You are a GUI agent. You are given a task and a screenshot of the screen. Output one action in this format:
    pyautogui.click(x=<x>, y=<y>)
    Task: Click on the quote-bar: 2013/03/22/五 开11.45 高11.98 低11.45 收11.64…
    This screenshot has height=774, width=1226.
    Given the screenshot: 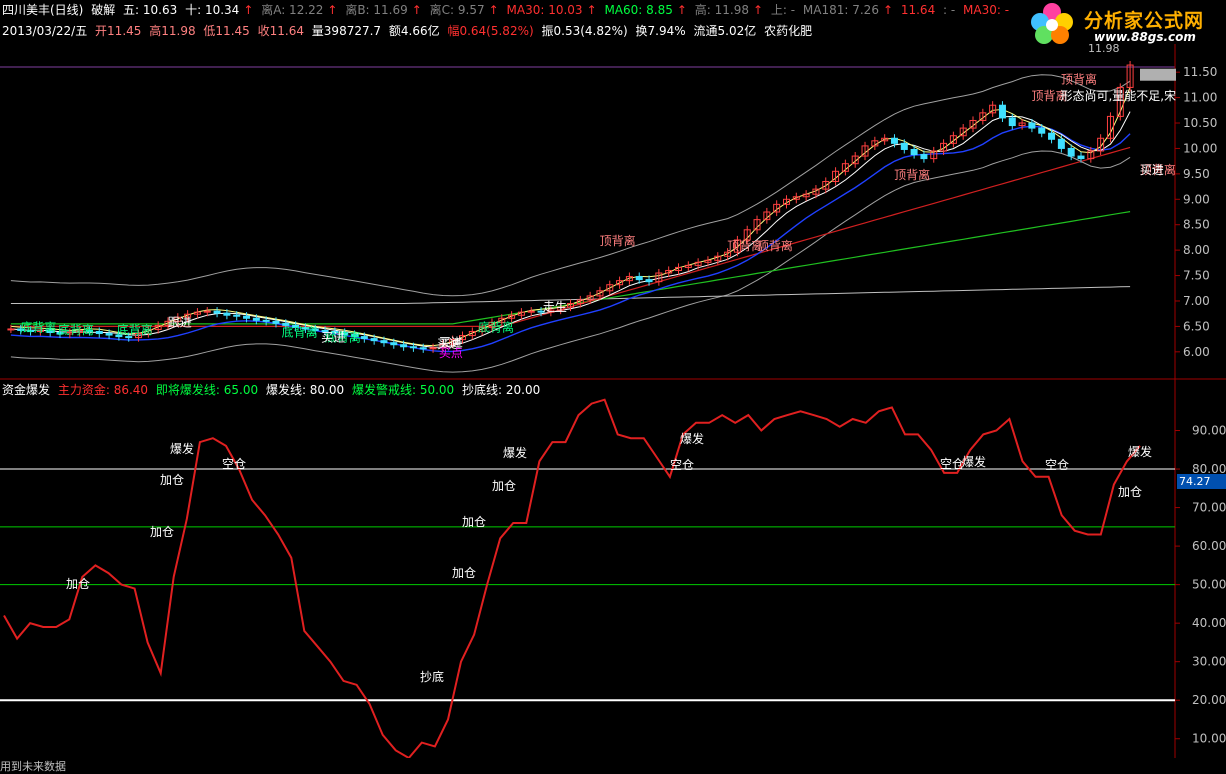 What is the action you would take?
    pyautogui.click(x=409, y=30)
    